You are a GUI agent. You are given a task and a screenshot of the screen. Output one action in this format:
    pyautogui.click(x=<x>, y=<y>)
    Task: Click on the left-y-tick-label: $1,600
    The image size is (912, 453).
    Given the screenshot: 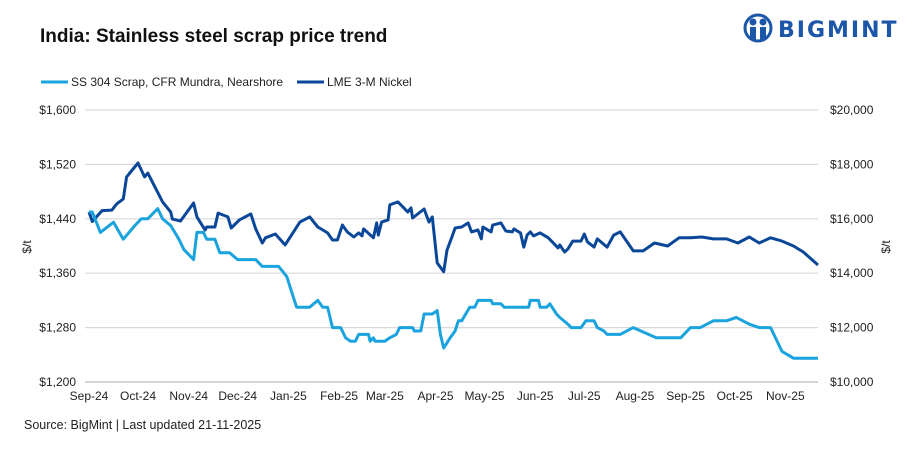 What is the action you would take?
    pyautogui.click(x=57, y=110)
    